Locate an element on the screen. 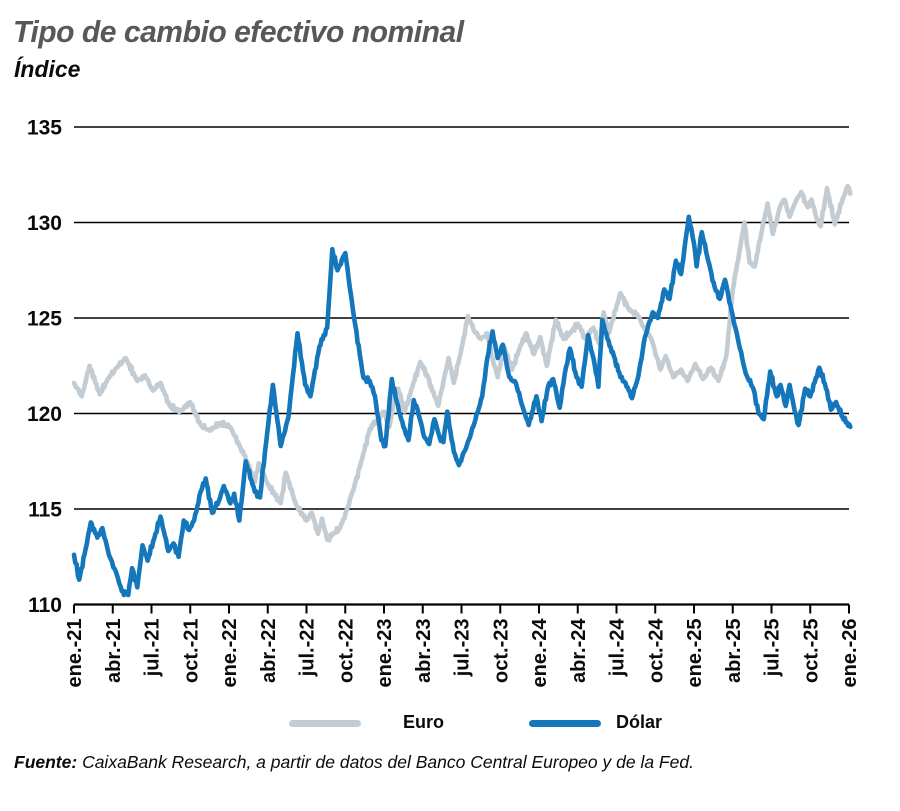 This screenshot has width=900, height=811. x-tick-label: ene.-24 is located at coordinates (540, 653).